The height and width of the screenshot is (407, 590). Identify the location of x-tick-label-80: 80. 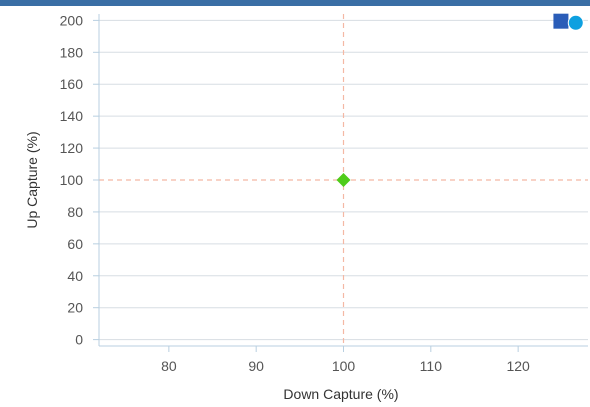
(169, 366).